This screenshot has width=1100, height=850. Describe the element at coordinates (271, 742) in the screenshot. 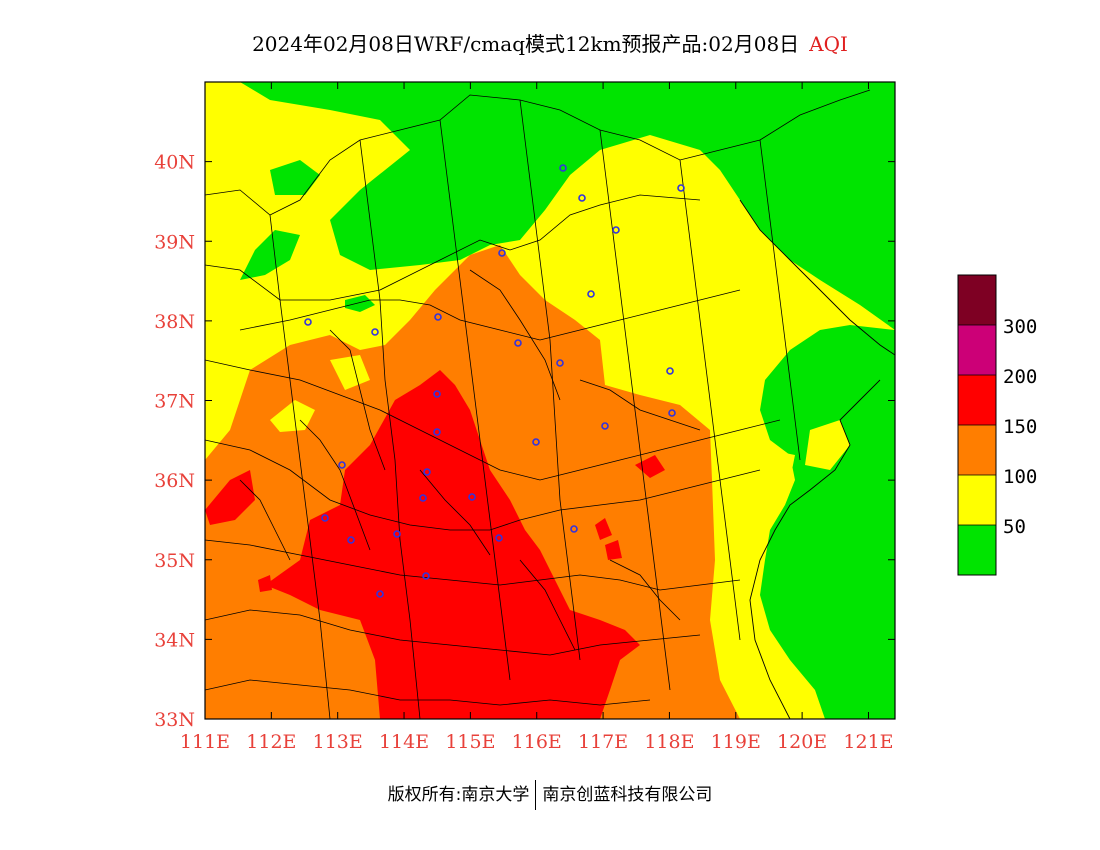

I see `lon-label: 112E` at that location.